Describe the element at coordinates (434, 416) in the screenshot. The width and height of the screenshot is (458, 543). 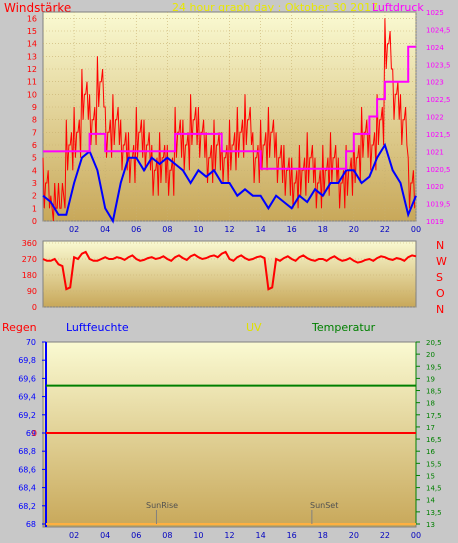
I see `temperature-tick-label: 17,5` at that location.